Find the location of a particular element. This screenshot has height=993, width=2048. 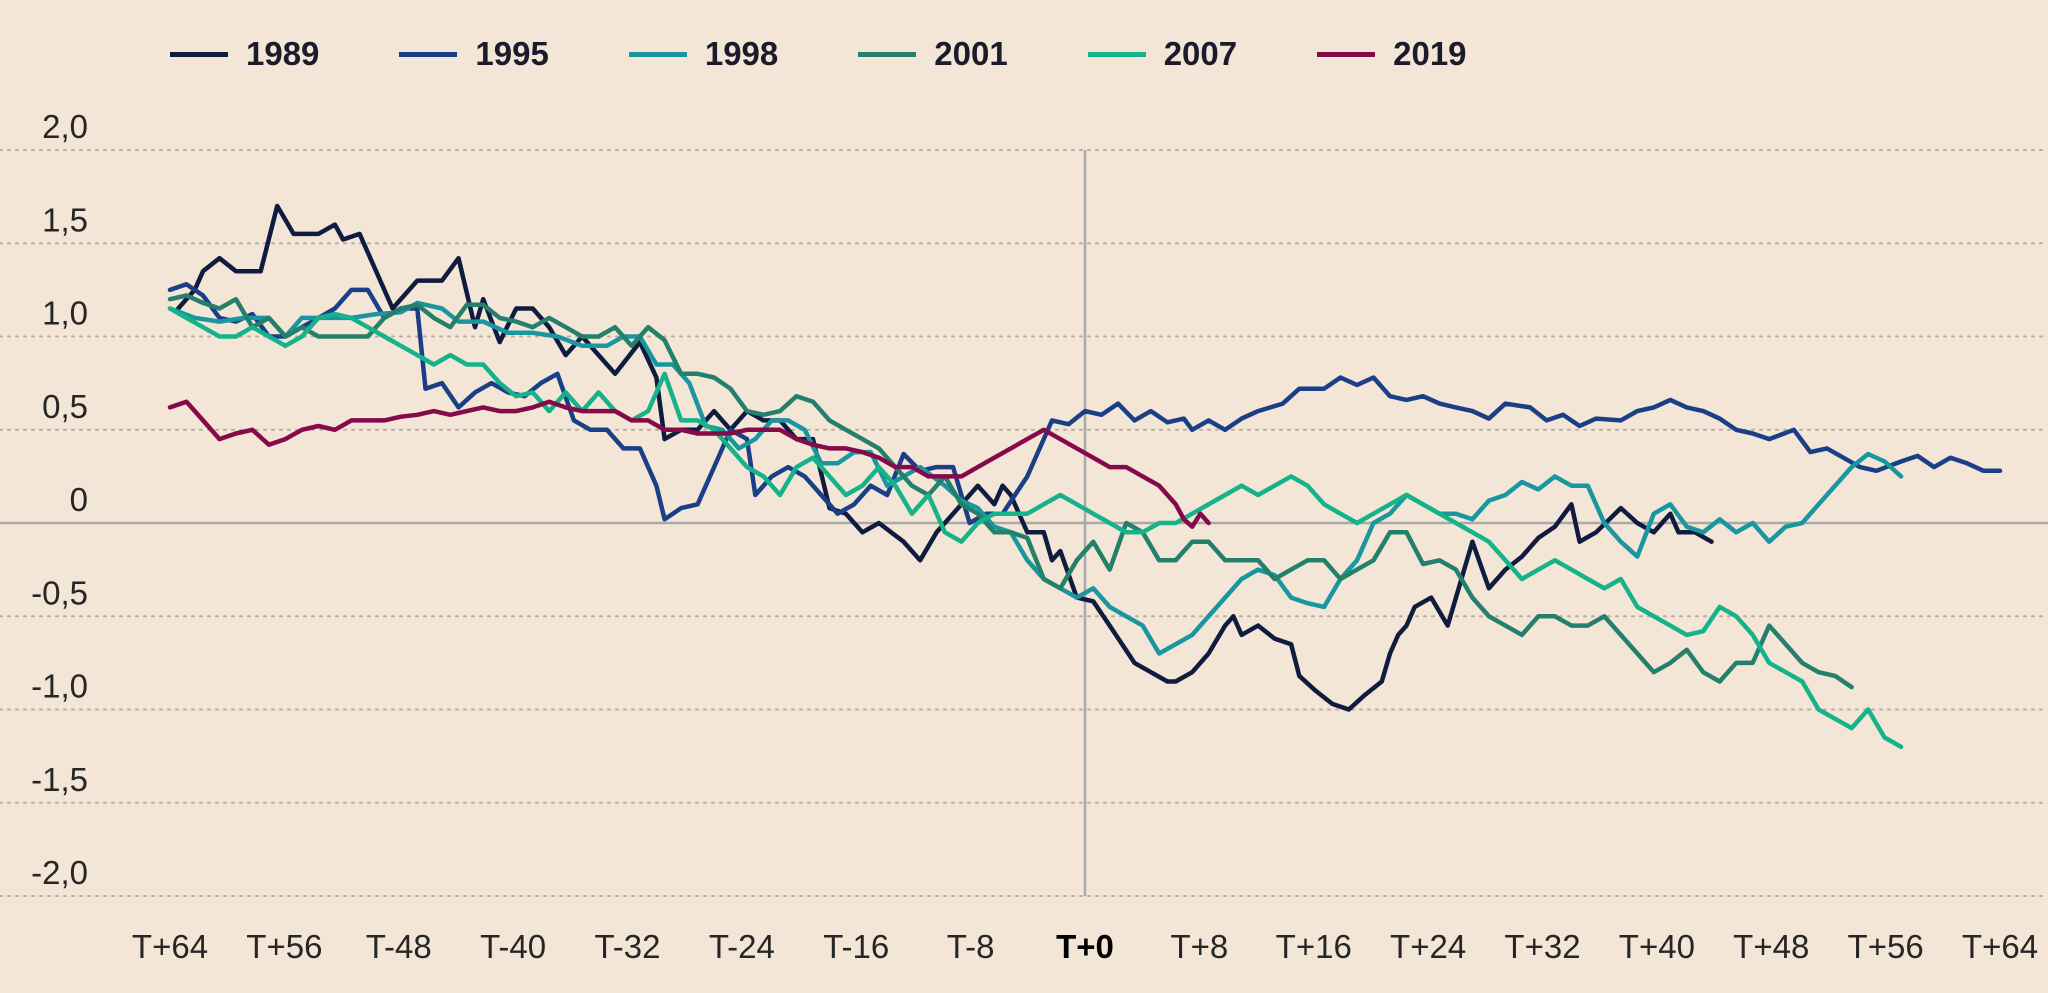

x-tick-label: T+24 is located at coordinates (1428, 946).